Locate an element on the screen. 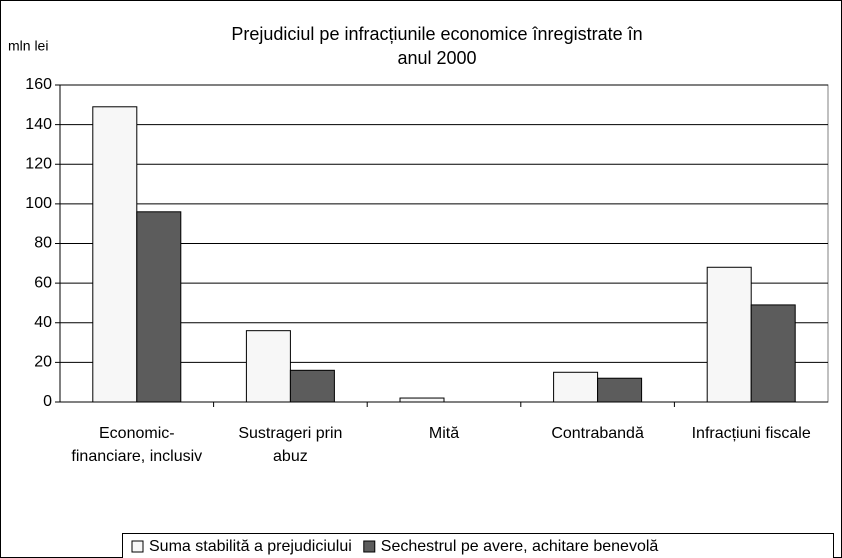  y-tick-label: 40 is located at coordinates (43, 322).